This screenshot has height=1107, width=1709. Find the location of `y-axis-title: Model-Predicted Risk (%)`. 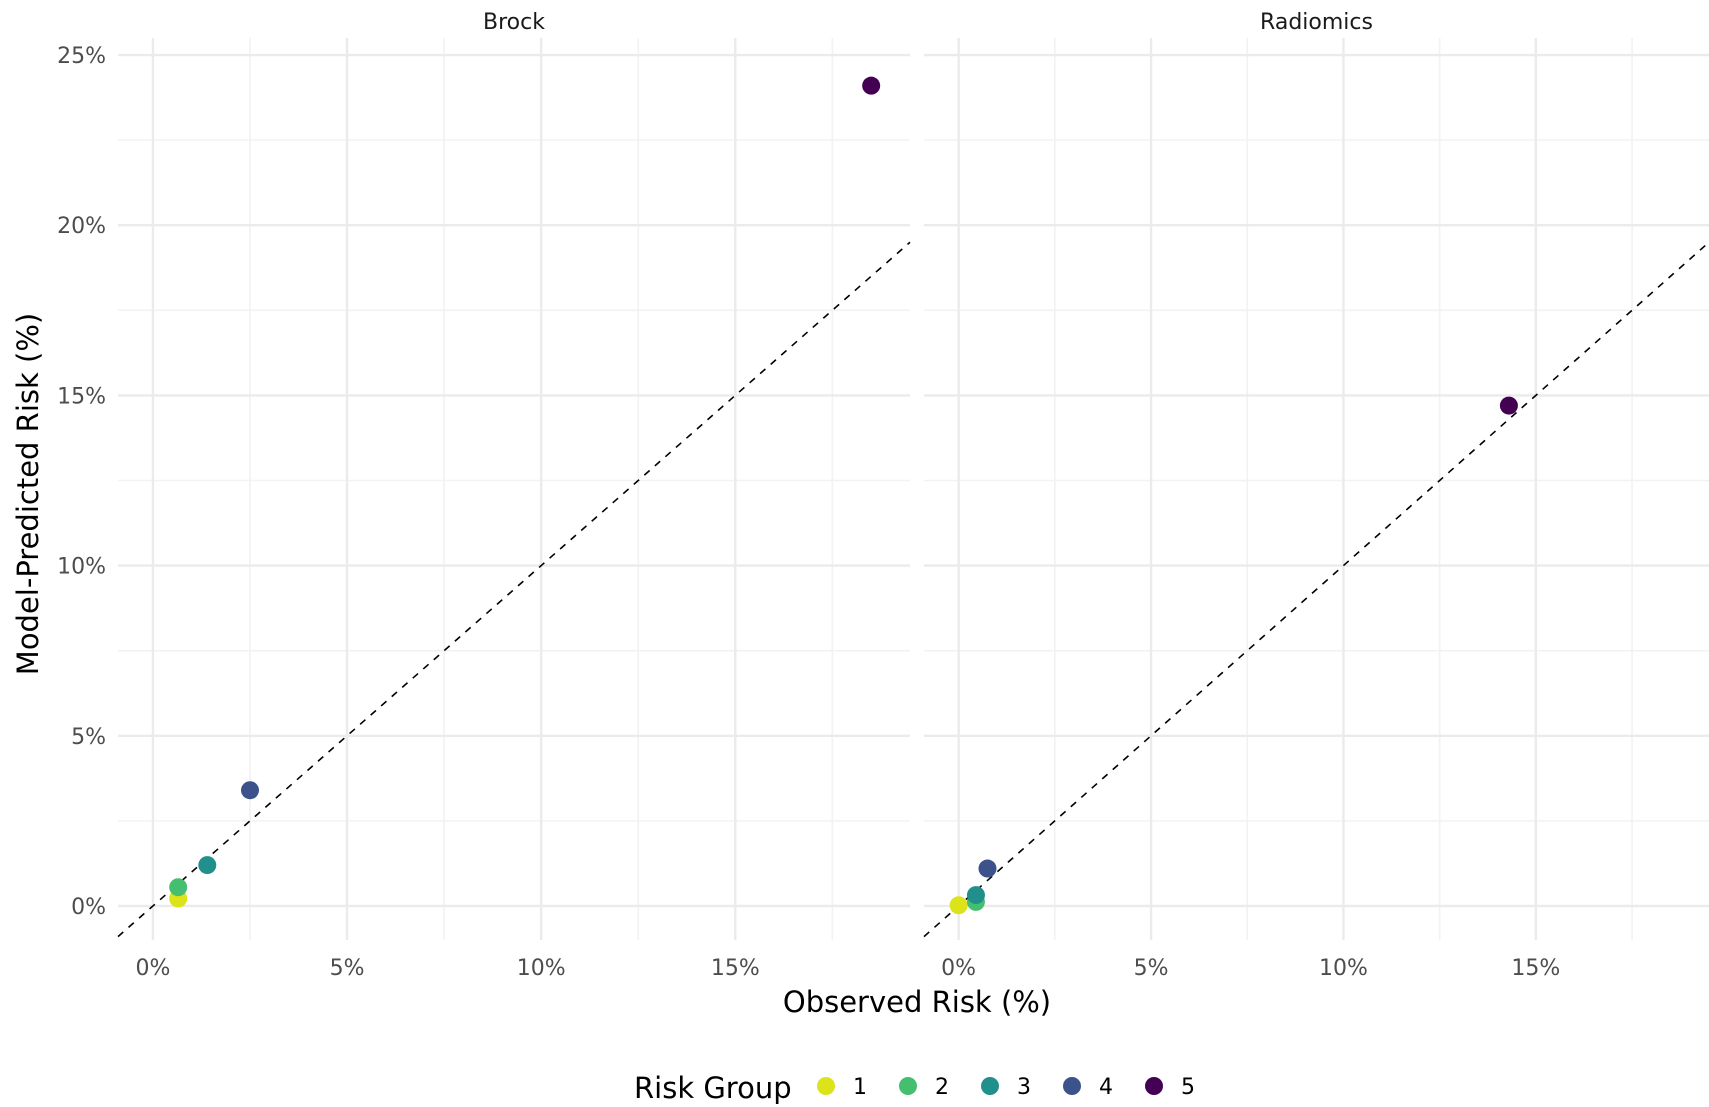

y-axis-title: Model-Predicted Risk (%) is located at coordinates (28, 494).